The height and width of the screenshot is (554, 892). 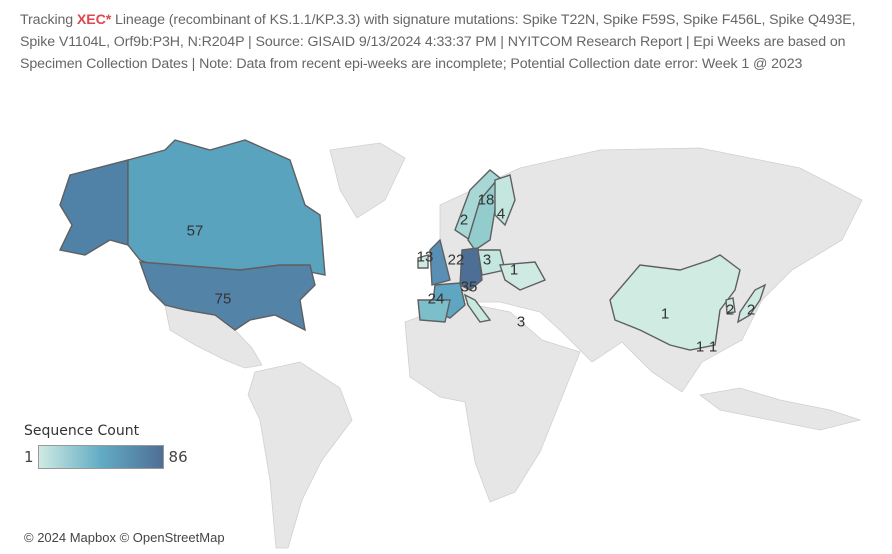 What do you see at coordinates (486, 200) in the screenshot?
I see `label-sweden: 18` at bounding box center [486, 200].